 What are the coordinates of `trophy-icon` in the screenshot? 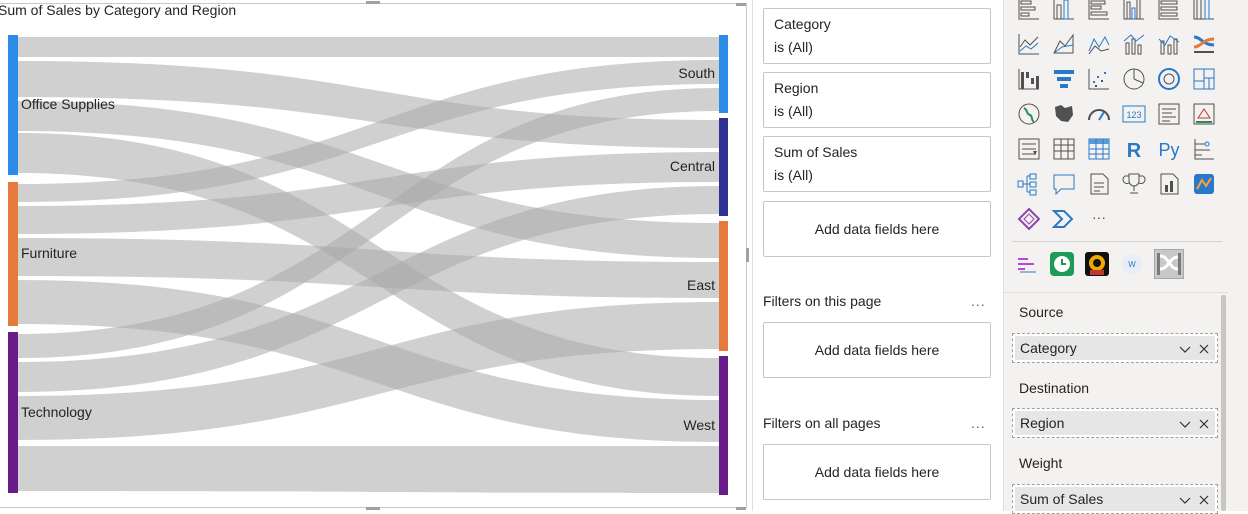 It's located at (1134, 184).